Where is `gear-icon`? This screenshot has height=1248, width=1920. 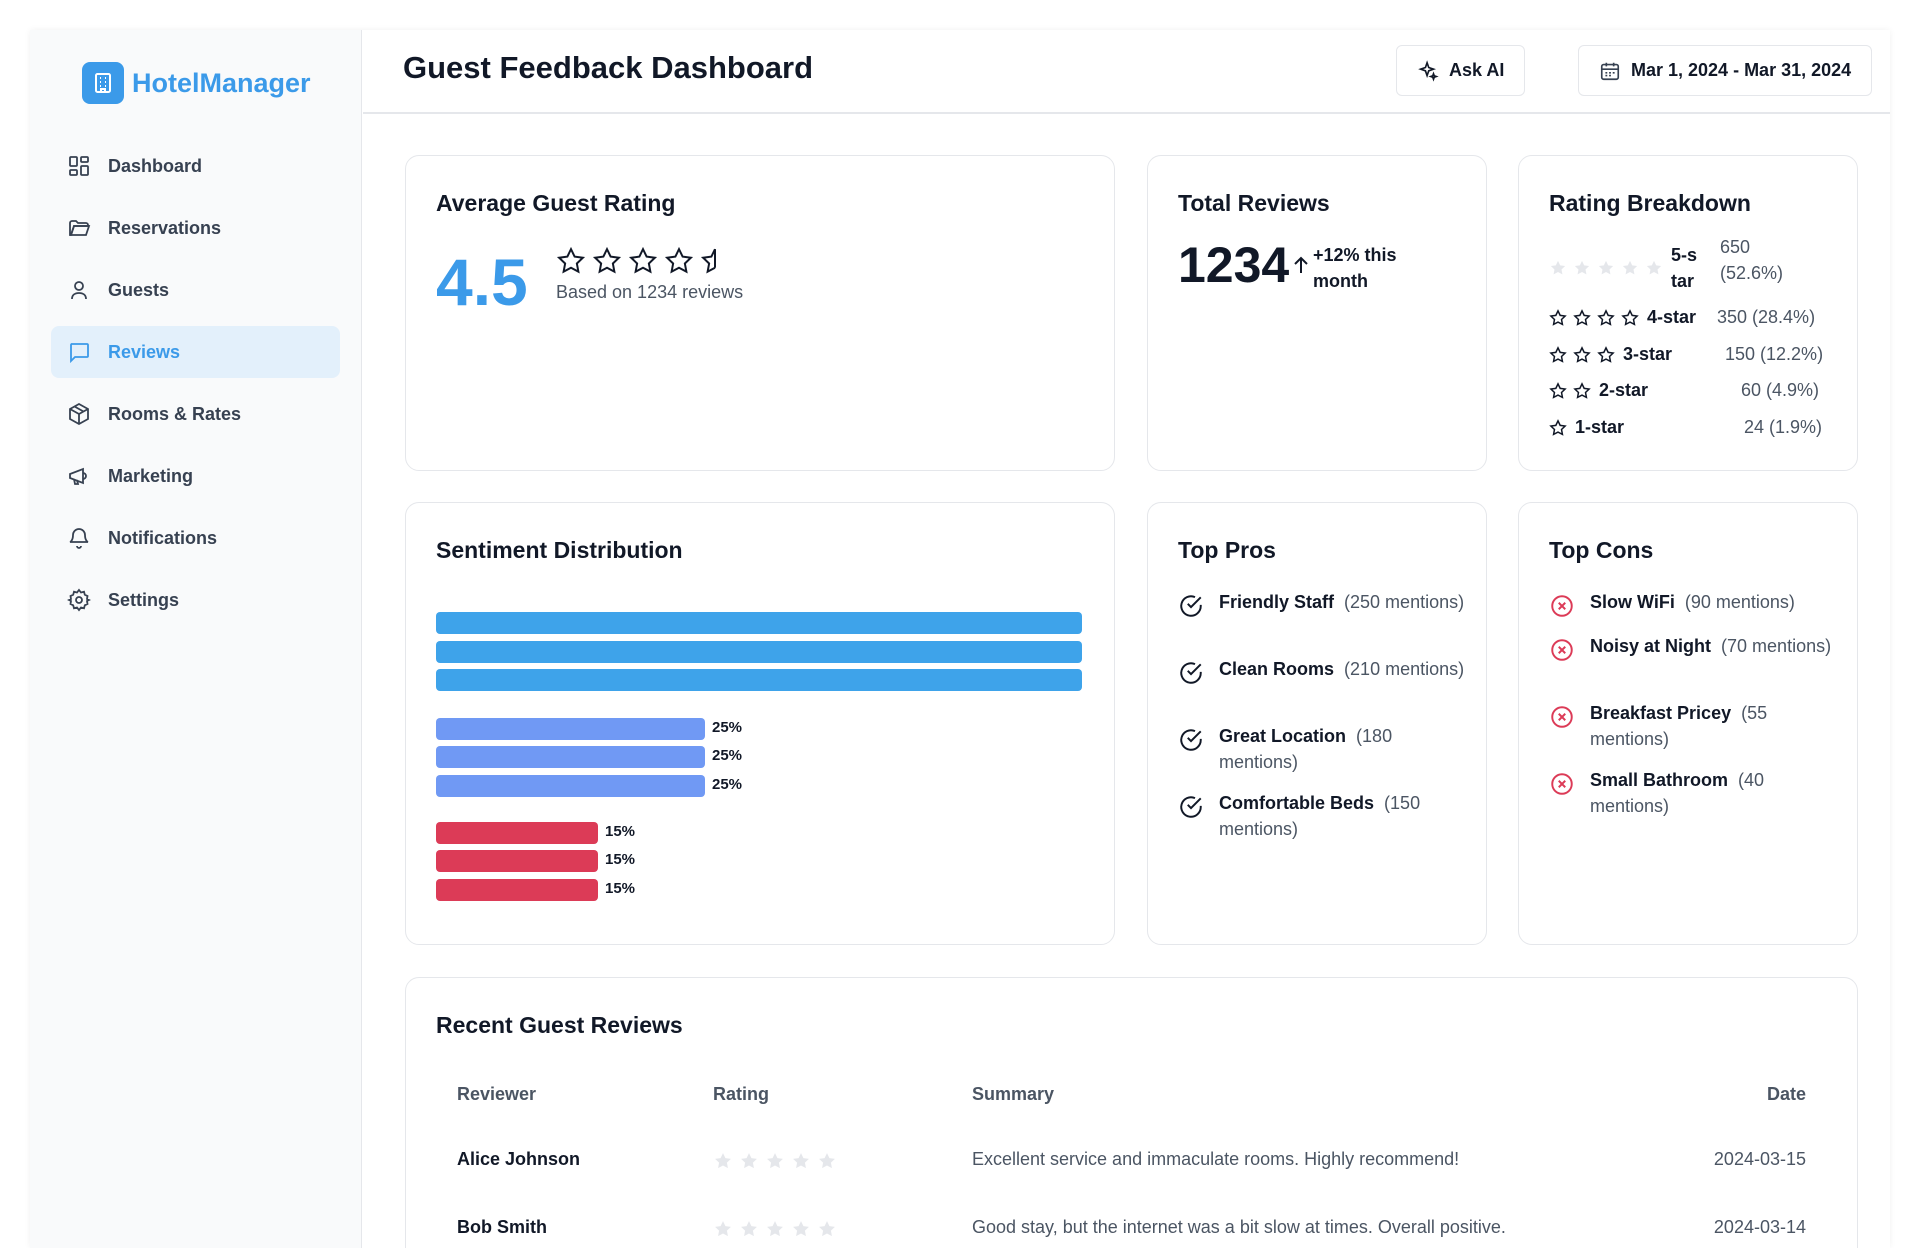 gear-icon is located at coordinates (79, 600).